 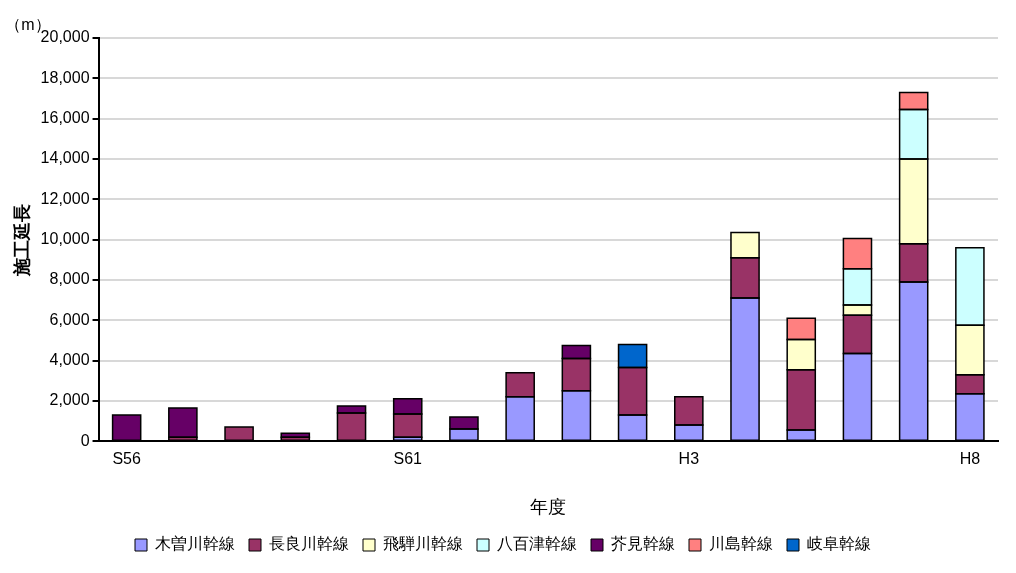 What do you see at coordinates (643, 544) in the screenshot?
I see `legend-label: 芥見幹線` at bounding box center [643, 544].